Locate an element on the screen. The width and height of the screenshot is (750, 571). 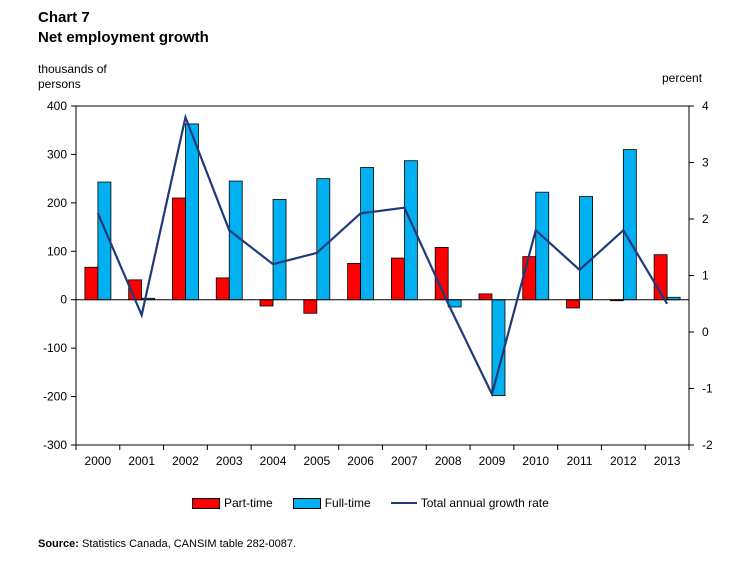
bar-full-time-2011 is located at coordinates (586, 248).